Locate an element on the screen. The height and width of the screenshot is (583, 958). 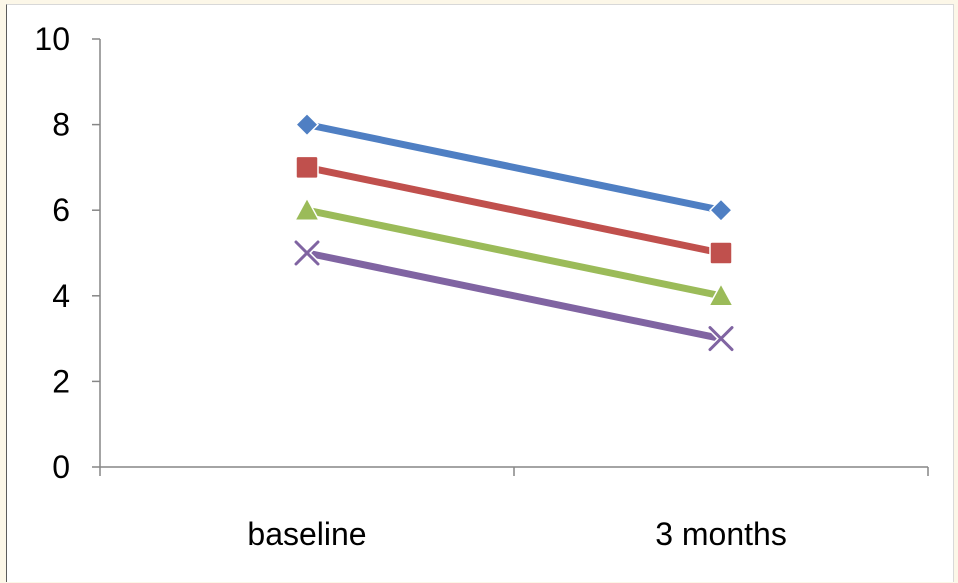
y-tick-label: 2 is located at coordinates (61, 381).